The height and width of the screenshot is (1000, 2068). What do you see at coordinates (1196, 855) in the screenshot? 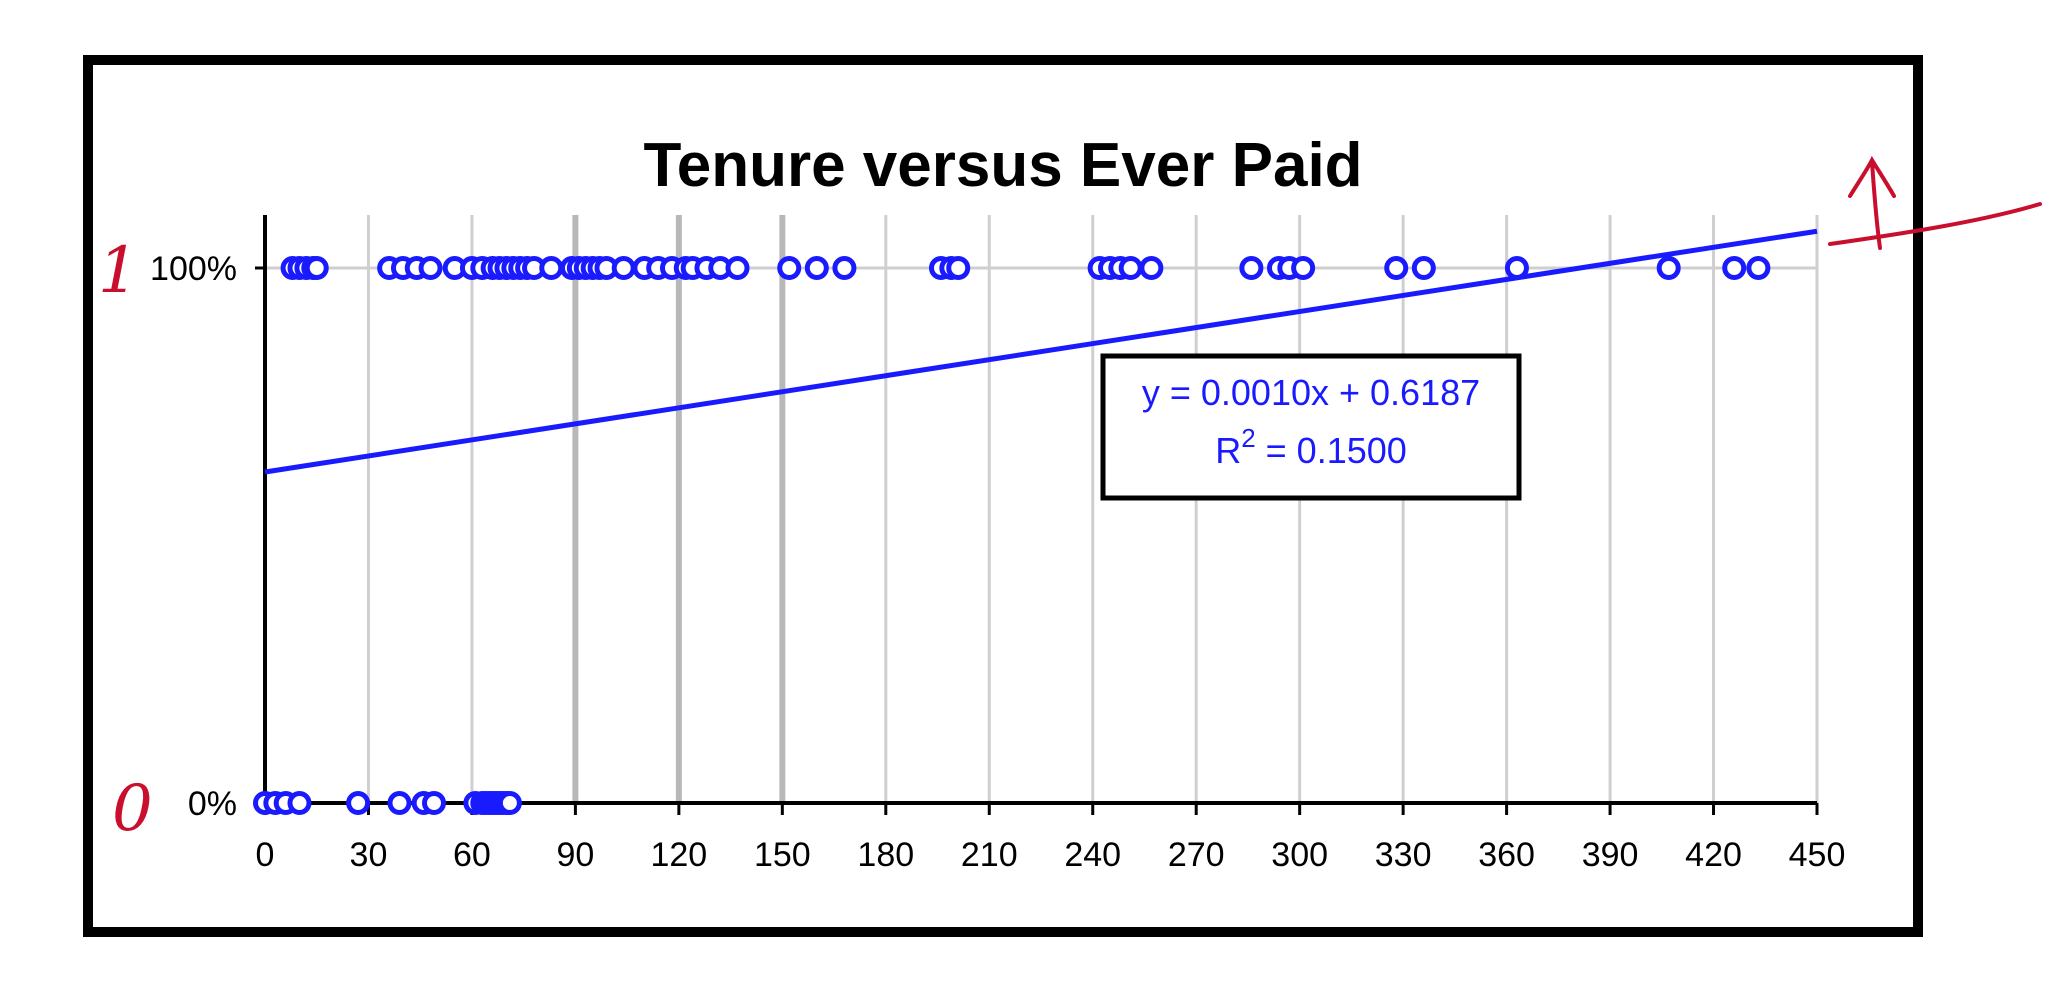
I see `x-tick-label-270: 270` at bounding box center [1196, 855].